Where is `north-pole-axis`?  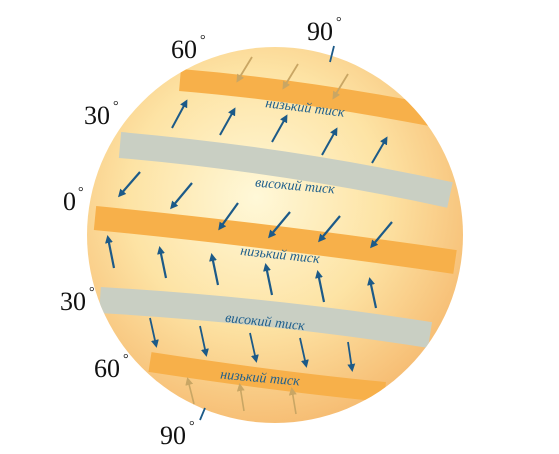
north-pole-axis is located at coordinates (332, 54).